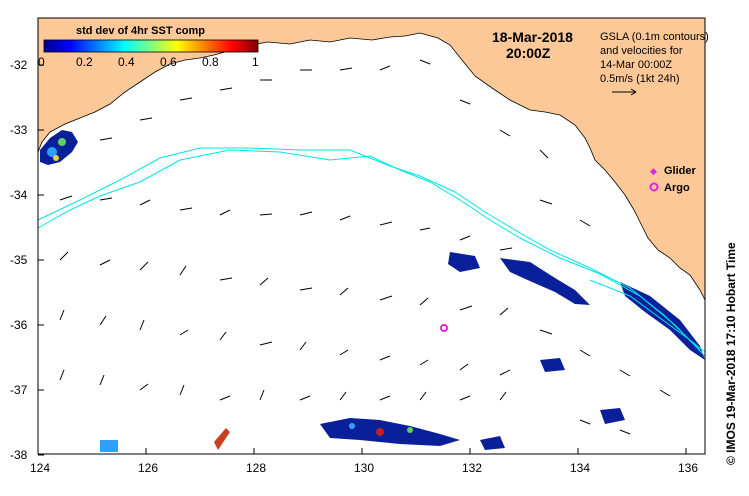  What do you see at coordinates (636, 65) in the screenshot?
I see `info-line: 14-Mar 00:00Z` at bounding box center [636, 65].